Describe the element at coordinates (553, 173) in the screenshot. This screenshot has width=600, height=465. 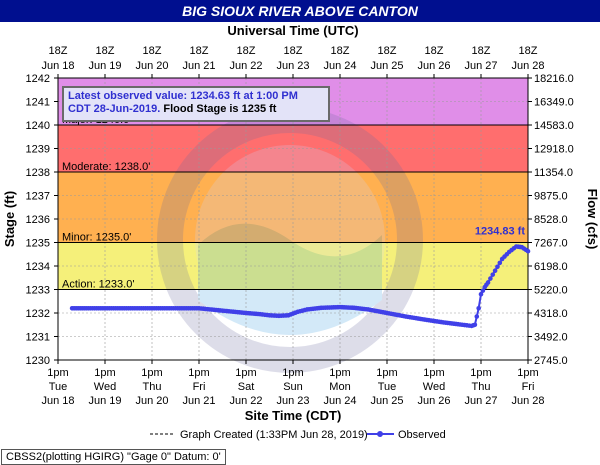
I see `right-tick-label: 11354.0` at that location.